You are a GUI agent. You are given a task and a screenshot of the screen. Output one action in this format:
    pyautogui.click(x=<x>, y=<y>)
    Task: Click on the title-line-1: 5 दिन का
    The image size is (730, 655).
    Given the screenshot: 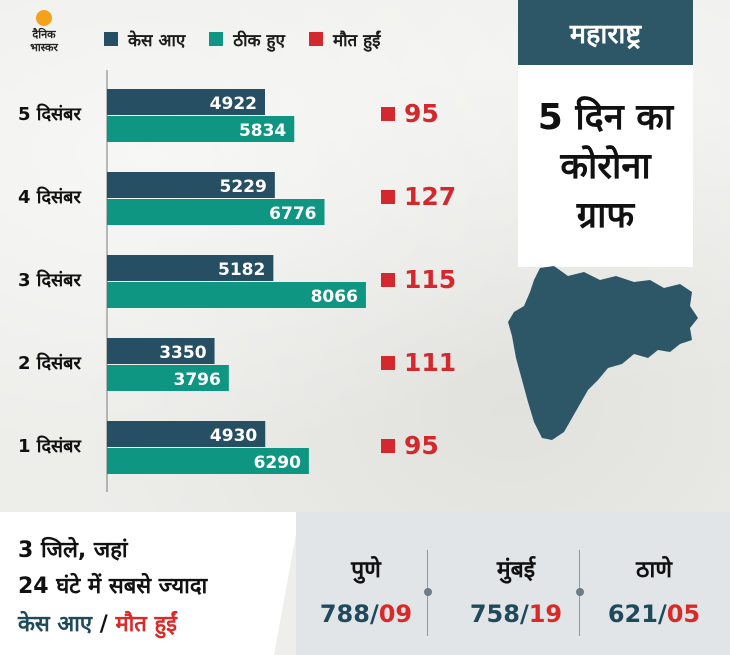 What is the action you would take?
    pyautogui.click(x=605, y=117)
    